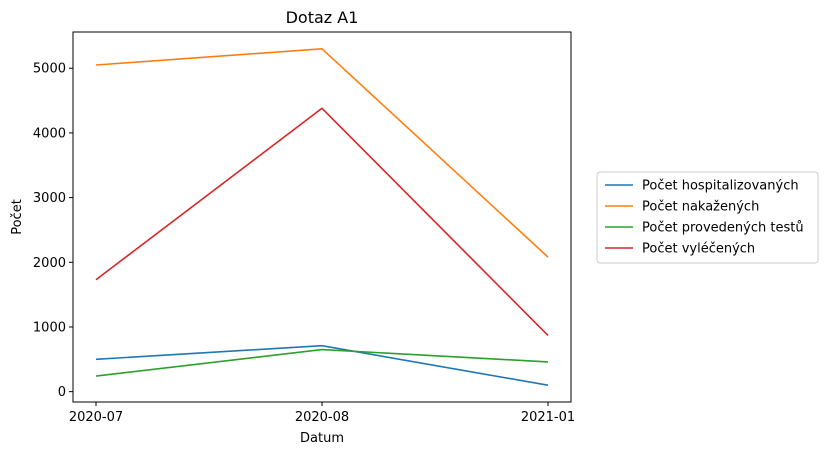 The height and width of the screenshot is (455, 829). I want to click on y-tick-label: 1000, so click(49, 327).